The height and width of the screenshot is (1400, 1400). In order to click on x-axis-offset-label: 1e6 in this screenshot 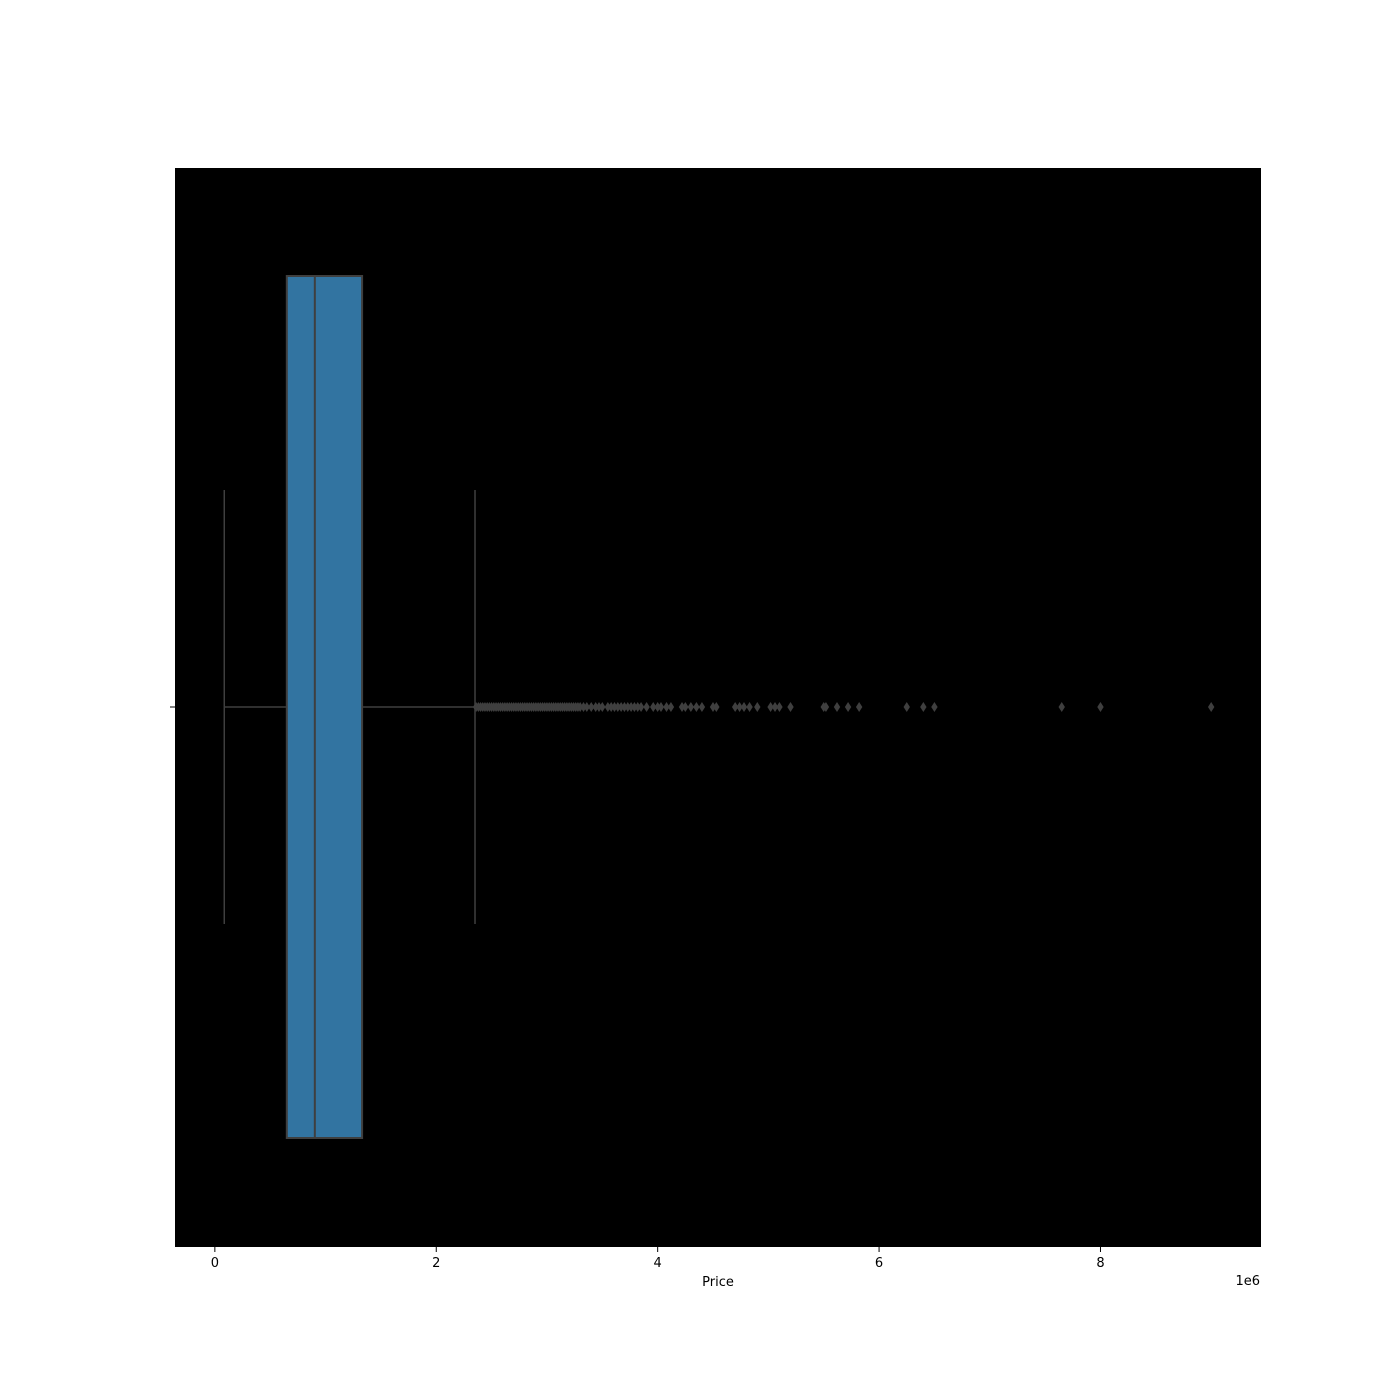, I will do `click(1247, 1281)`.